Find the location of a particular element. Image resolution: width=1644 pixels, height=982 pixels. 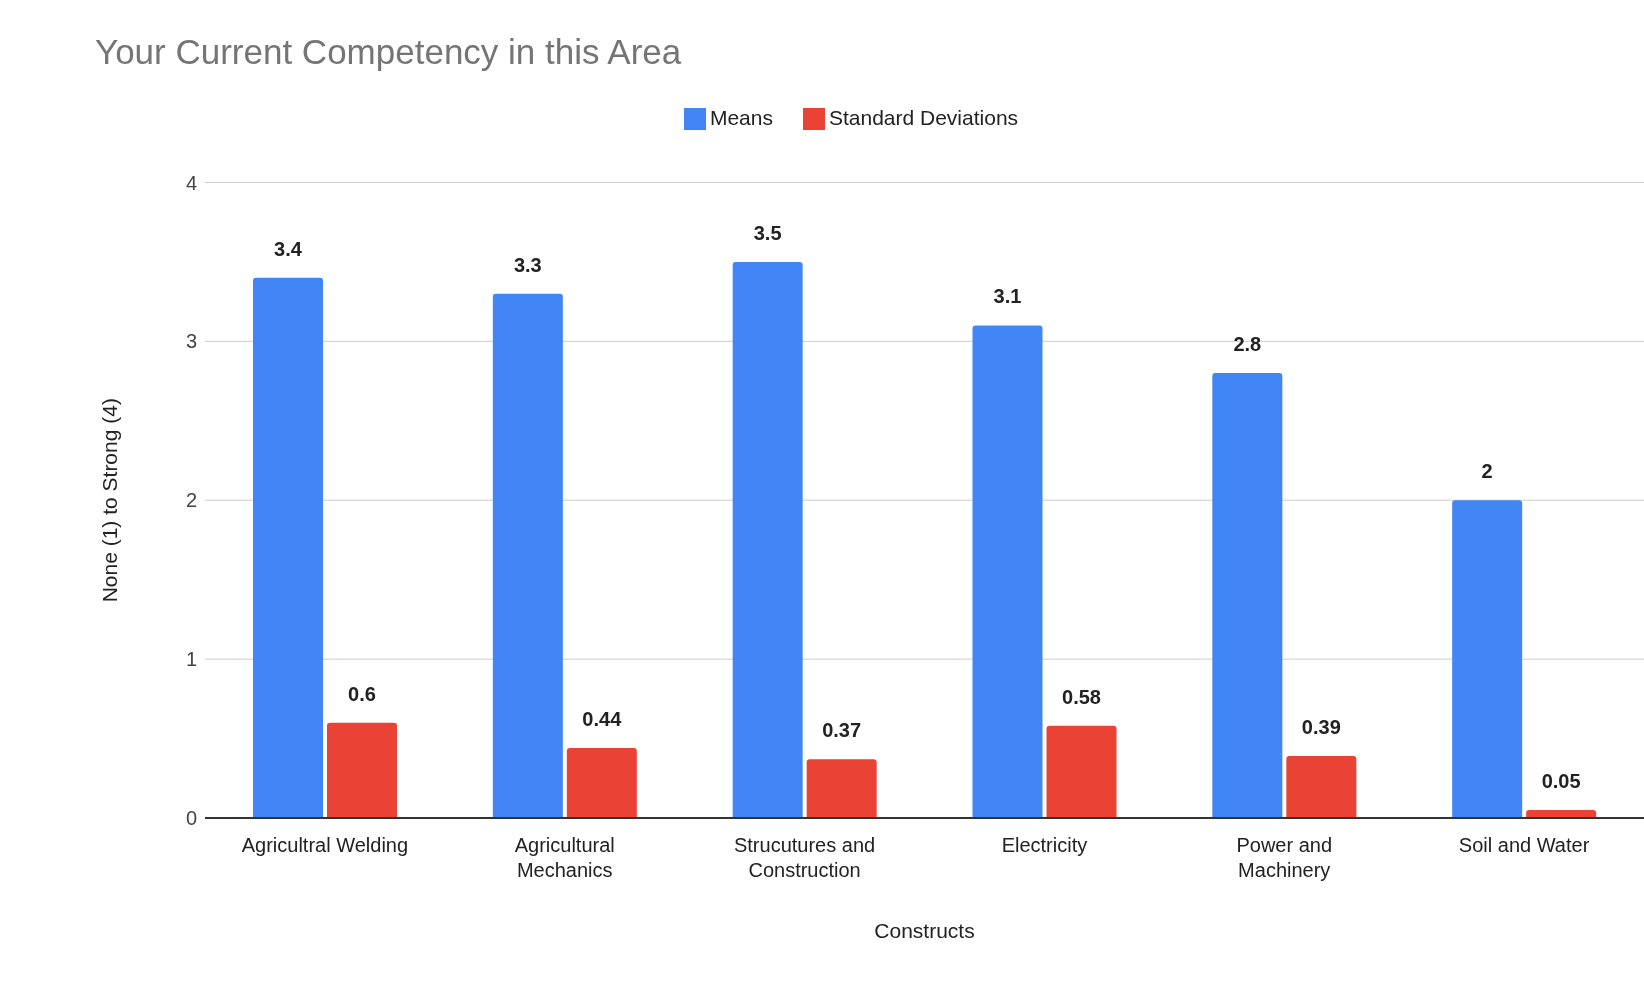

y-tick-label: 4 is located at coordinates (191, 182).